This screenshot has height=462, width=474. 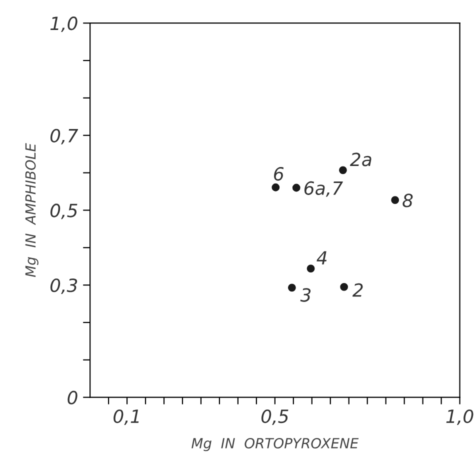 I want to click on y-tick-label: 1,0, so click(x=64, y=24).